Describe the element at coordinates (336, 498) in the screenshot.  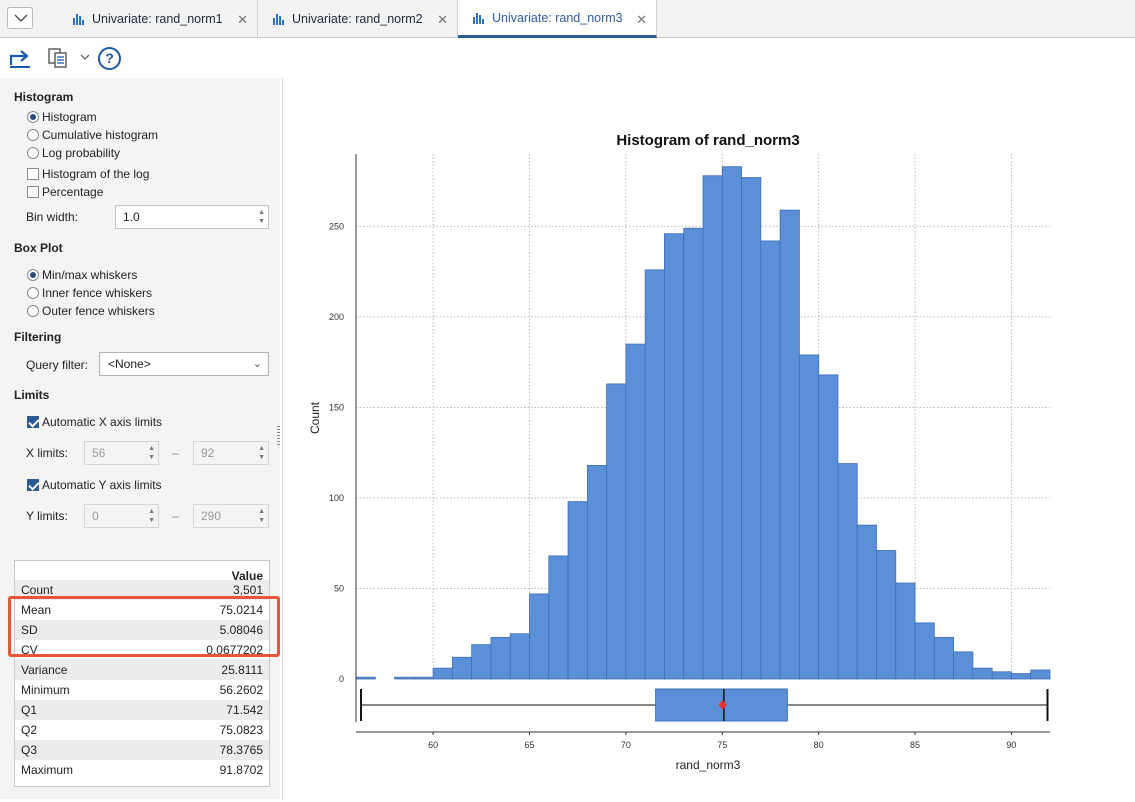
I see `y-tick-label: 100` at that location.